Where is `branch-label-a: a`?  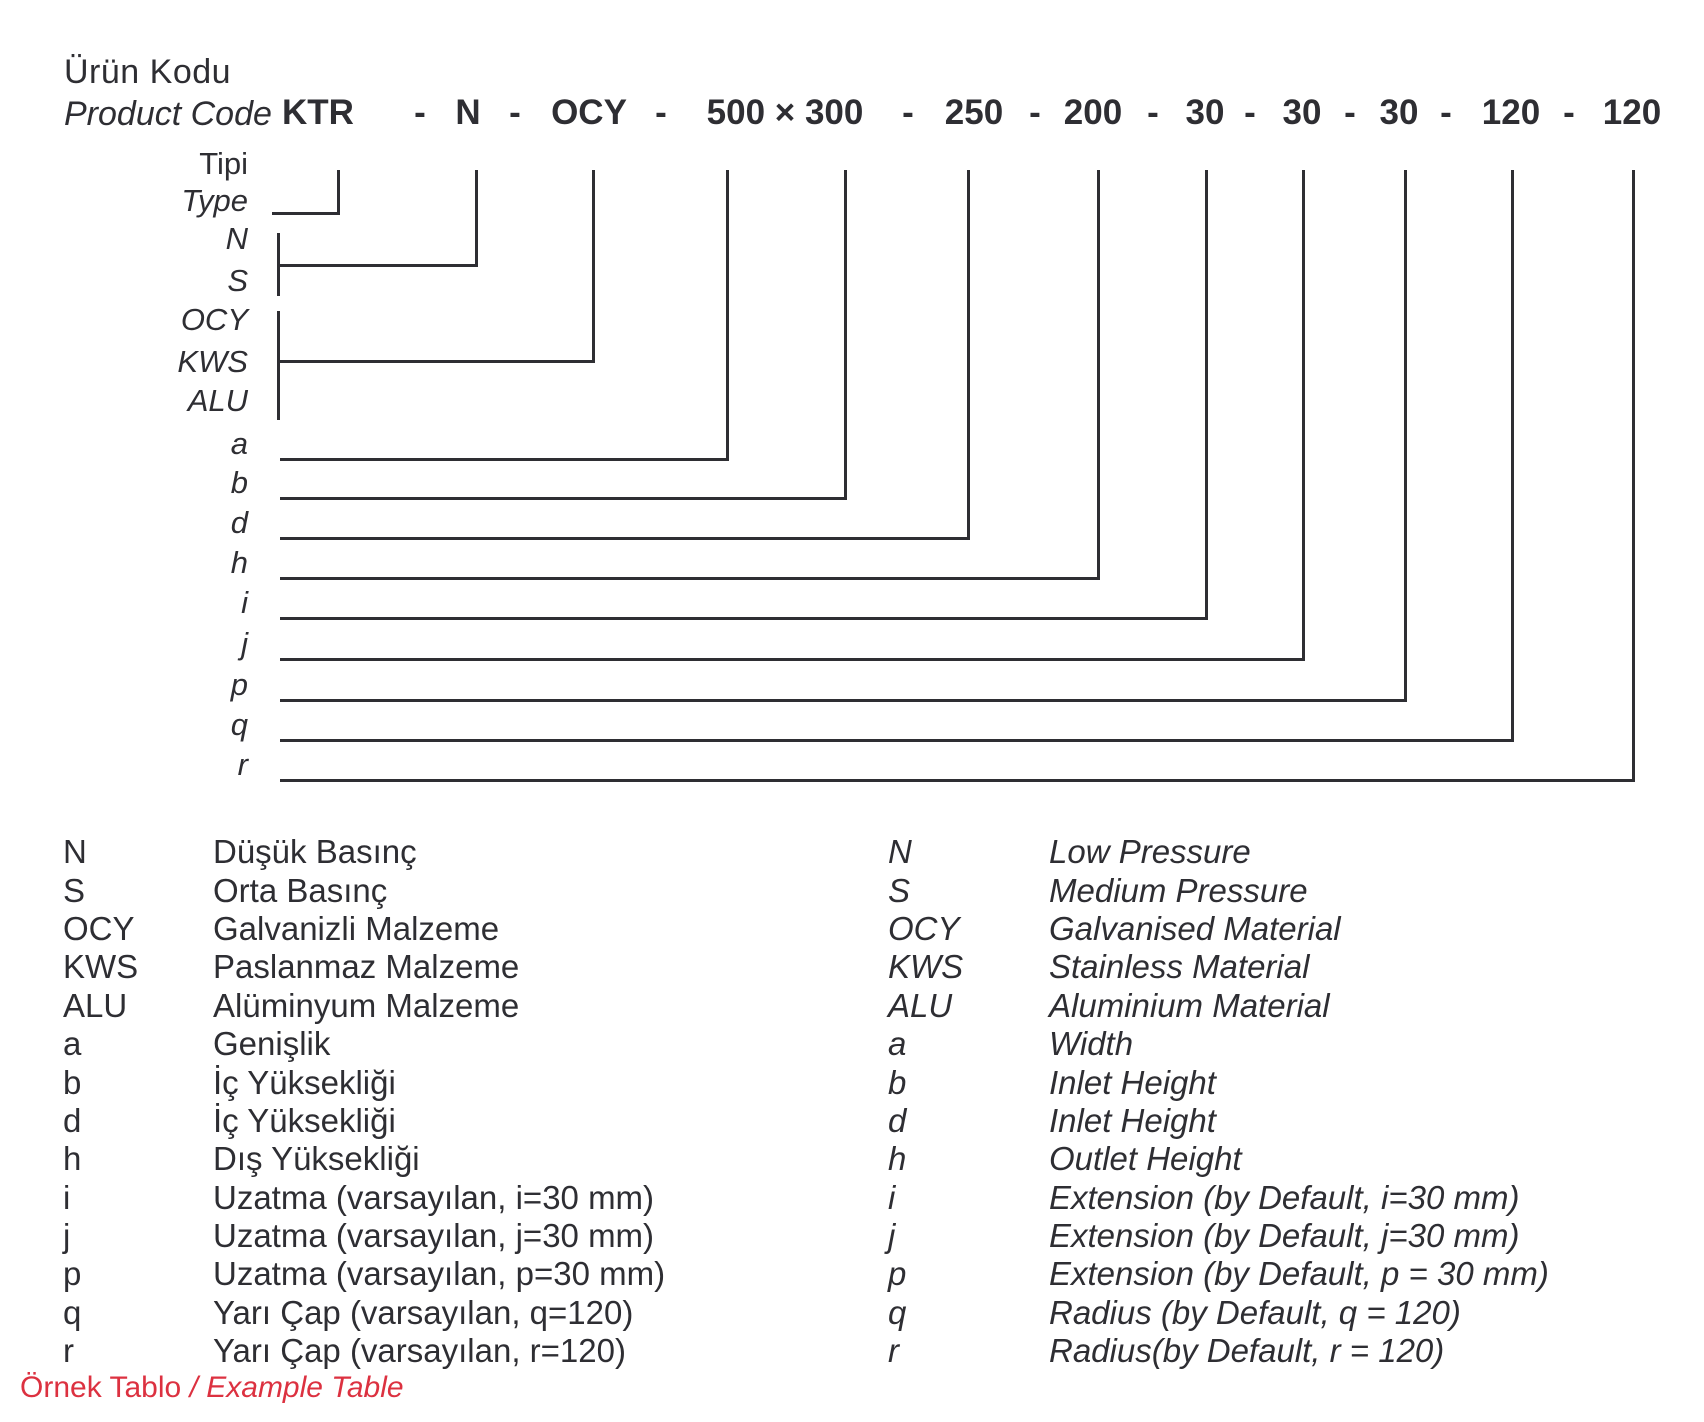
branch-label-a: a is located at coordinates (239, 443).